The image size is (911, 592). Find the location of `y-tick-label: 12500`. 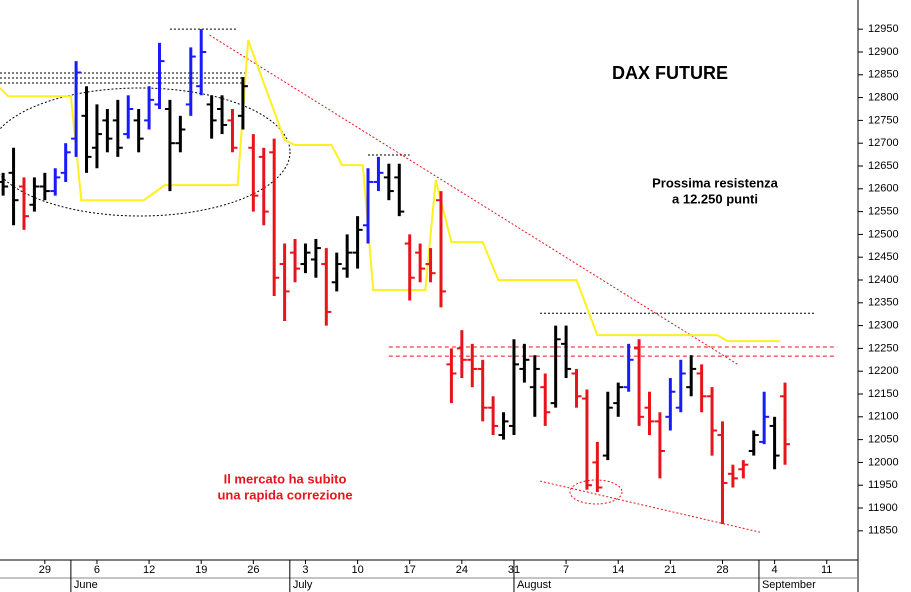

y-tick-label: 12500 is located at coordinates (883, 234).